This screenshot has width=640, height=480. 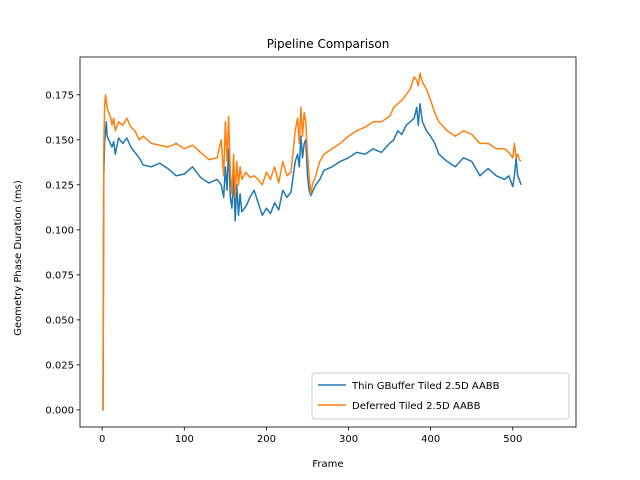 What do you see at coordinates (327, 464) in the screenshot?
I see `x-axis-label: Frame` at bounding box center [327, 464].